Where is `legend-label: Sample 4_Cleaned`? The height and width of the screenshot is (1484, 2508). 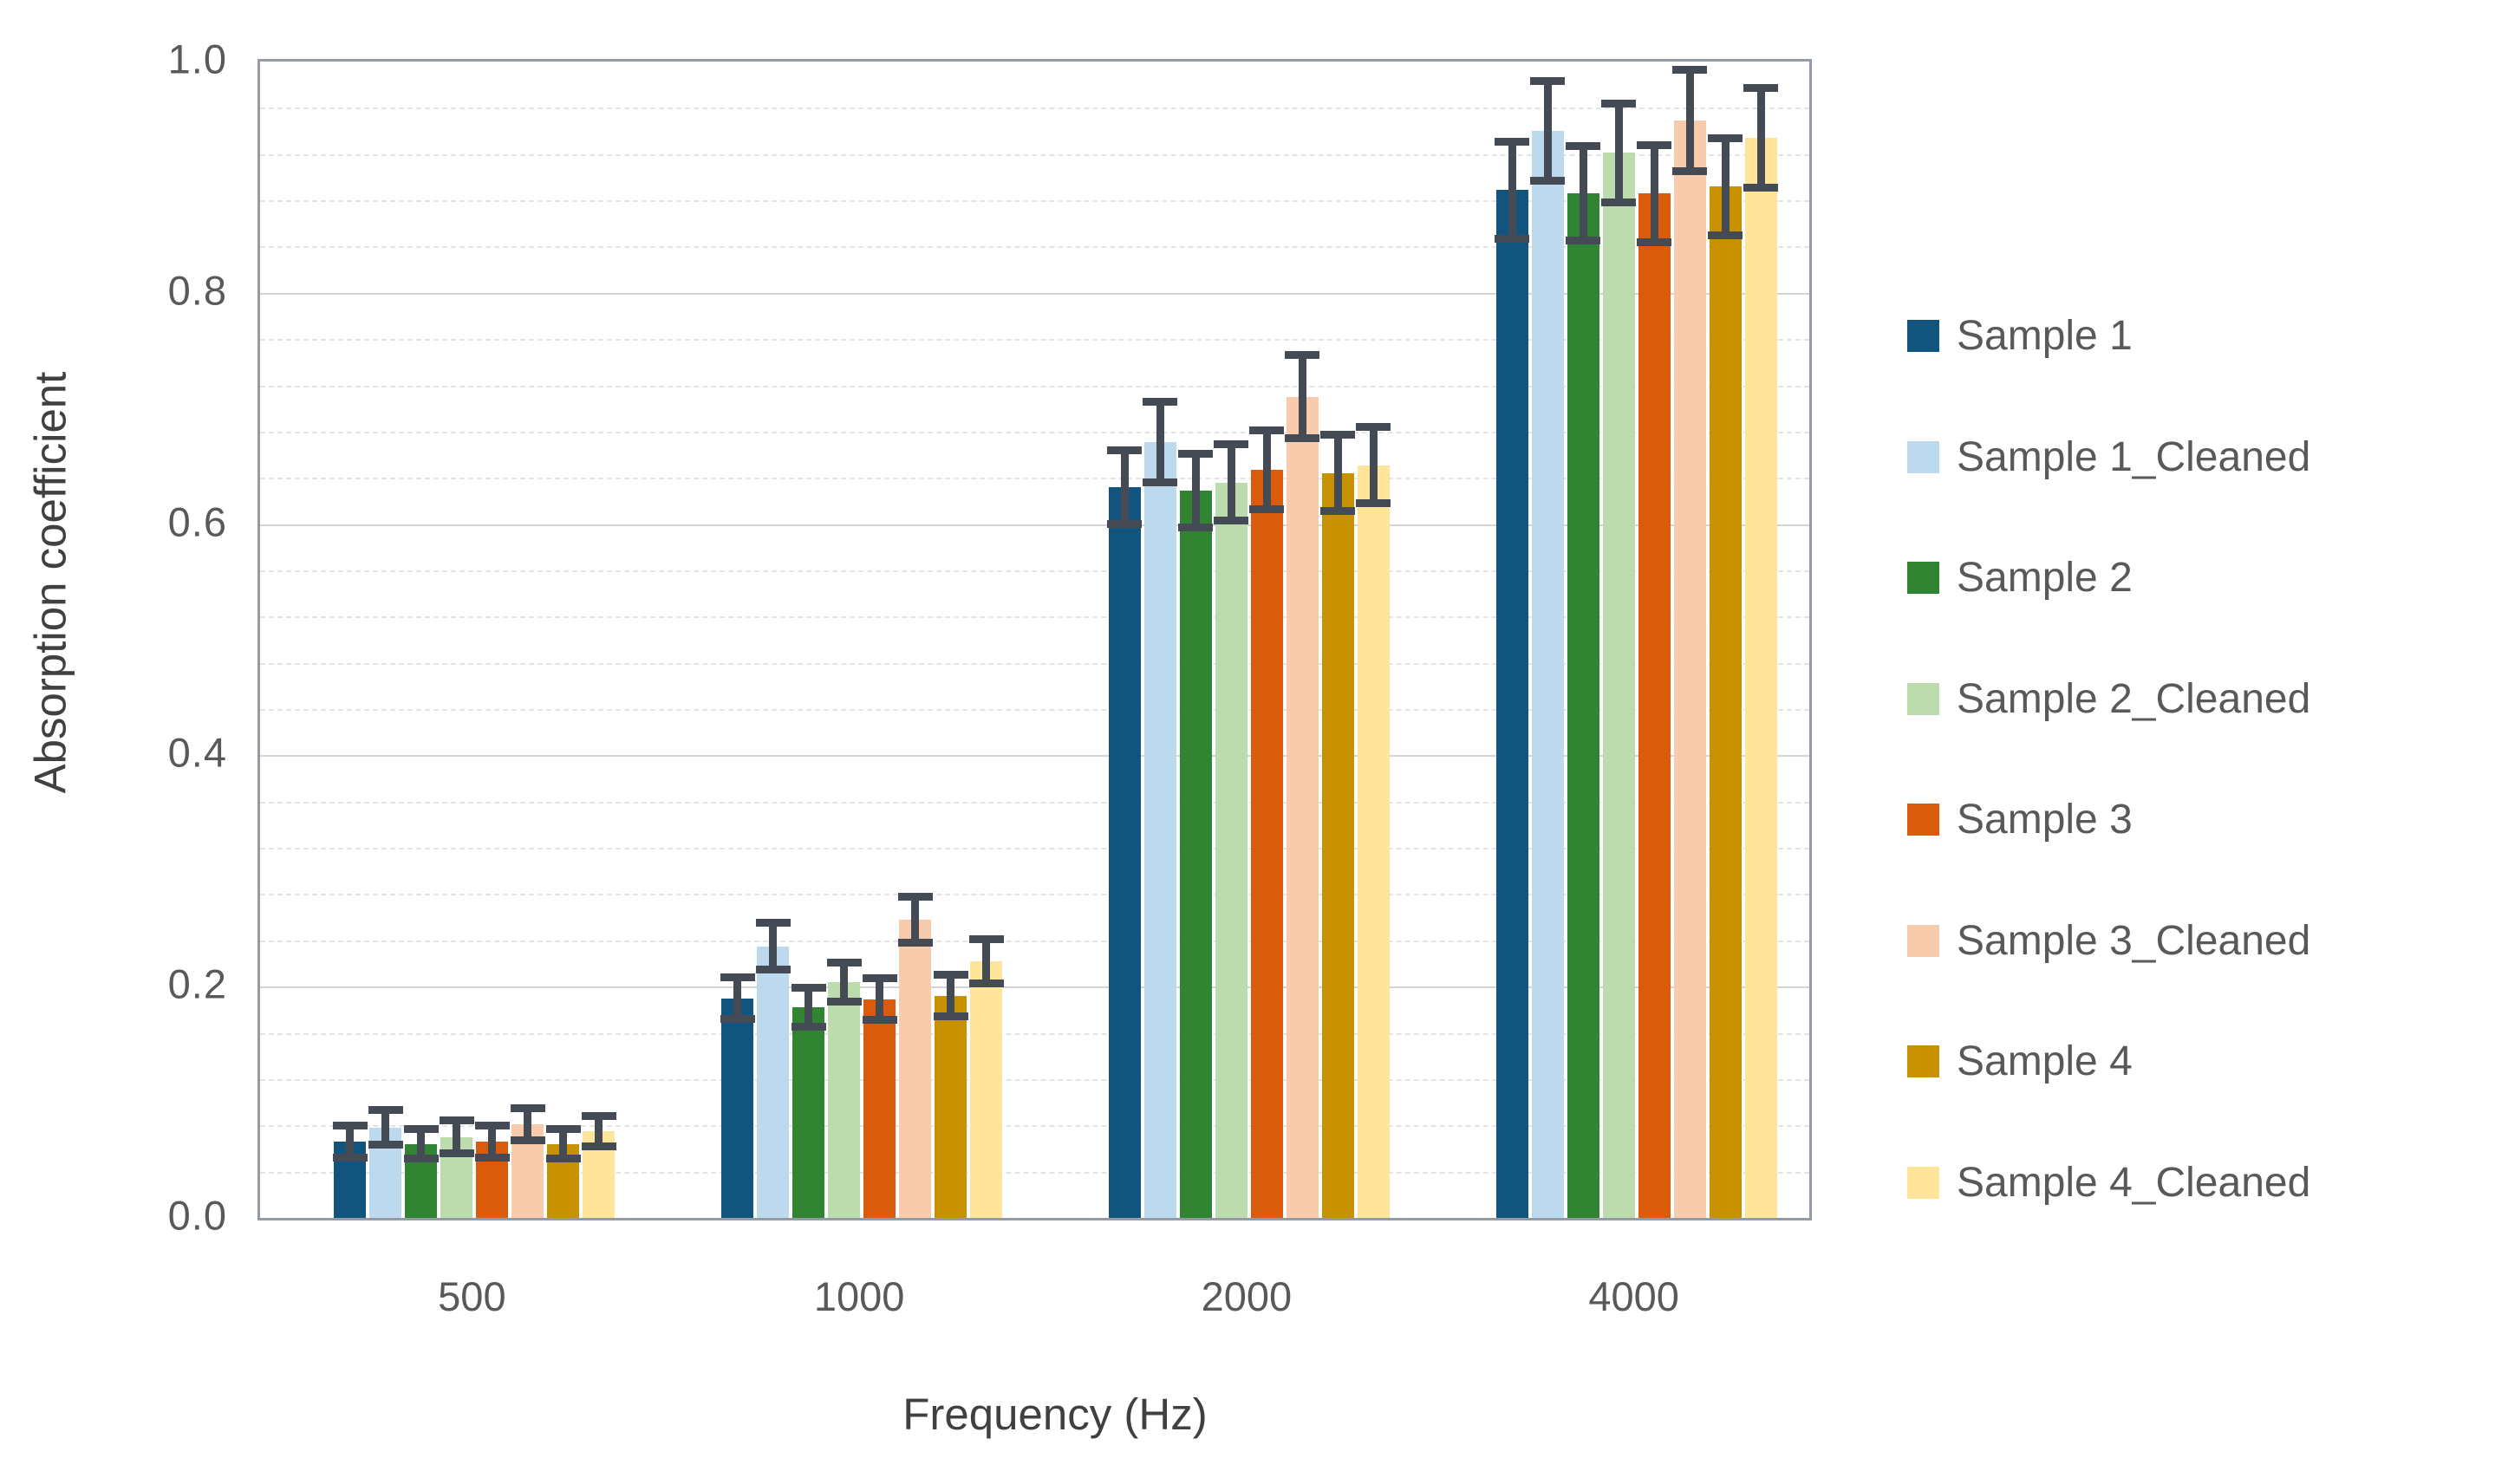
legend-label: Sample 4_Cleaned is located at coordinates (2134, 1182).